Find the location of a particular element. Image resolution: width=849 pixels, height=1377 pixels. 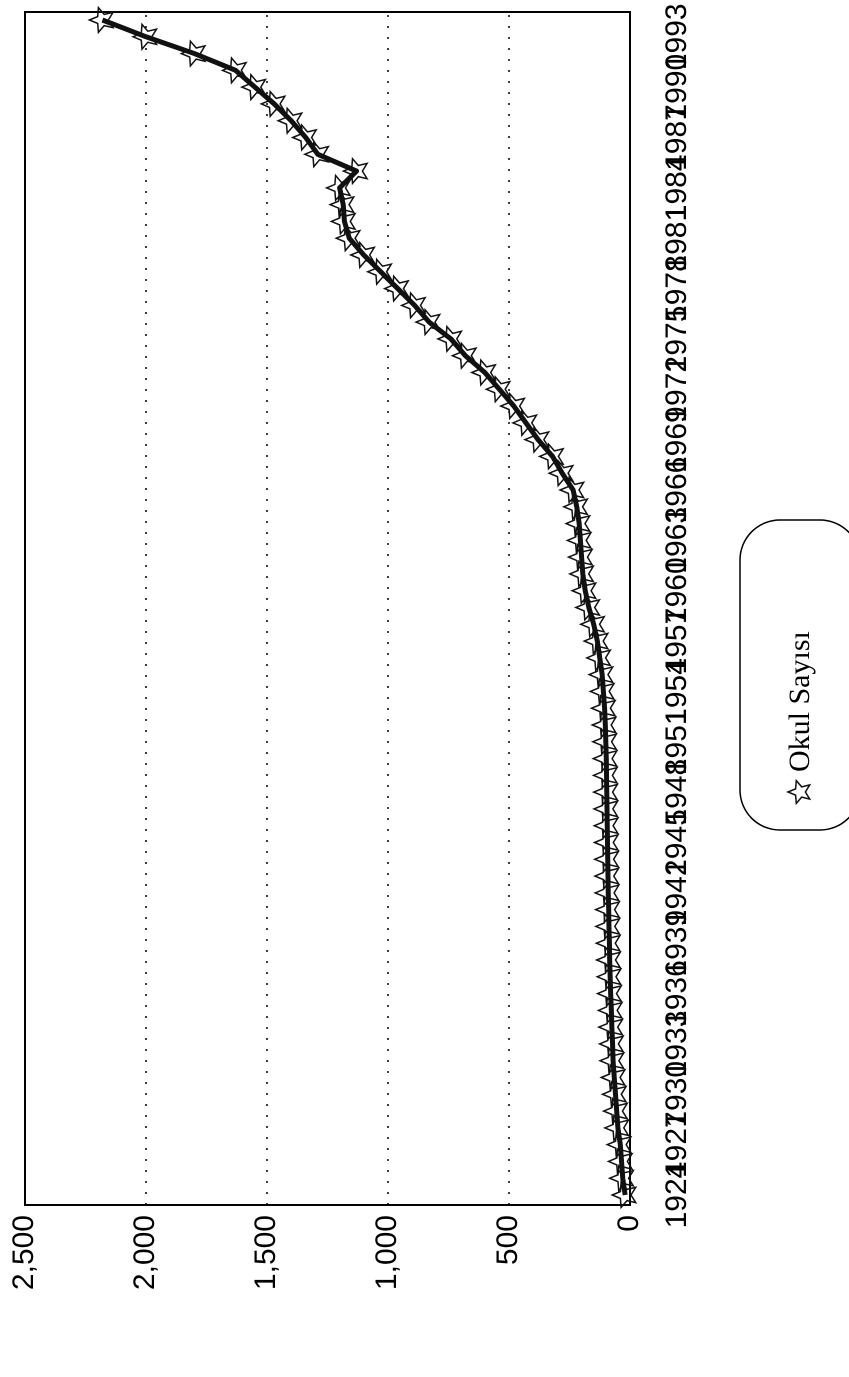

x-tick-label: 1936 is located at coordinates (676, 993).